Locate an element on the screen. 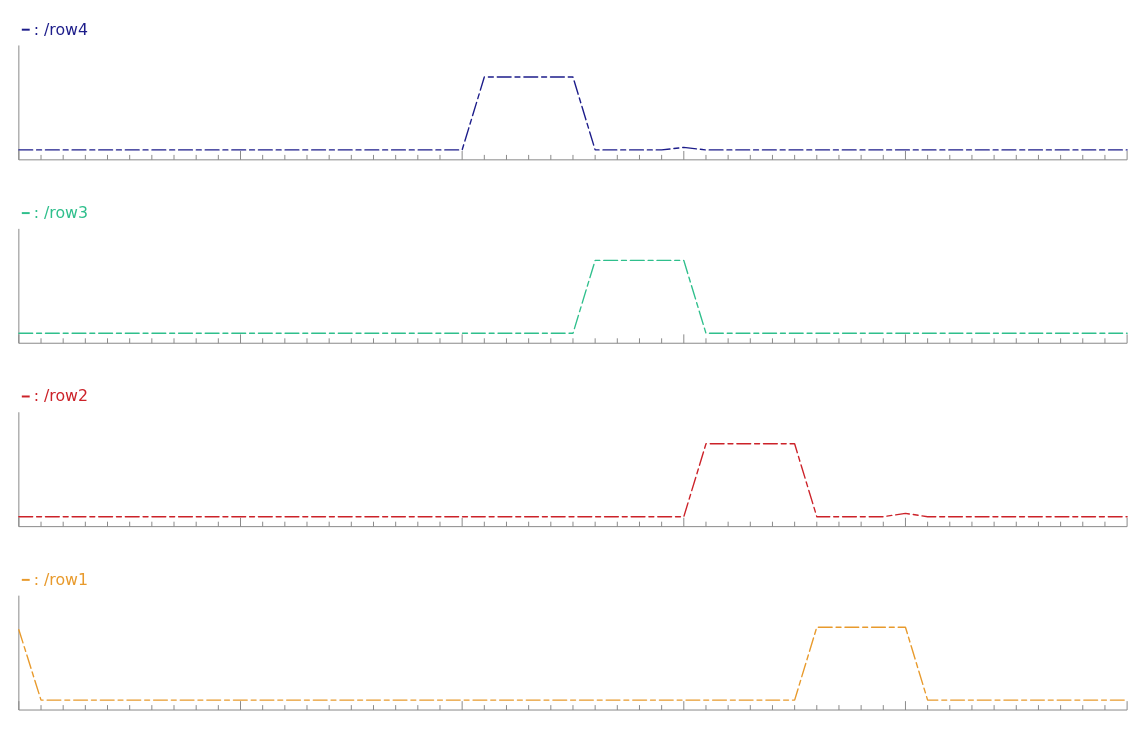  legend-label: : /row3 is located at coordinates (60, 213).